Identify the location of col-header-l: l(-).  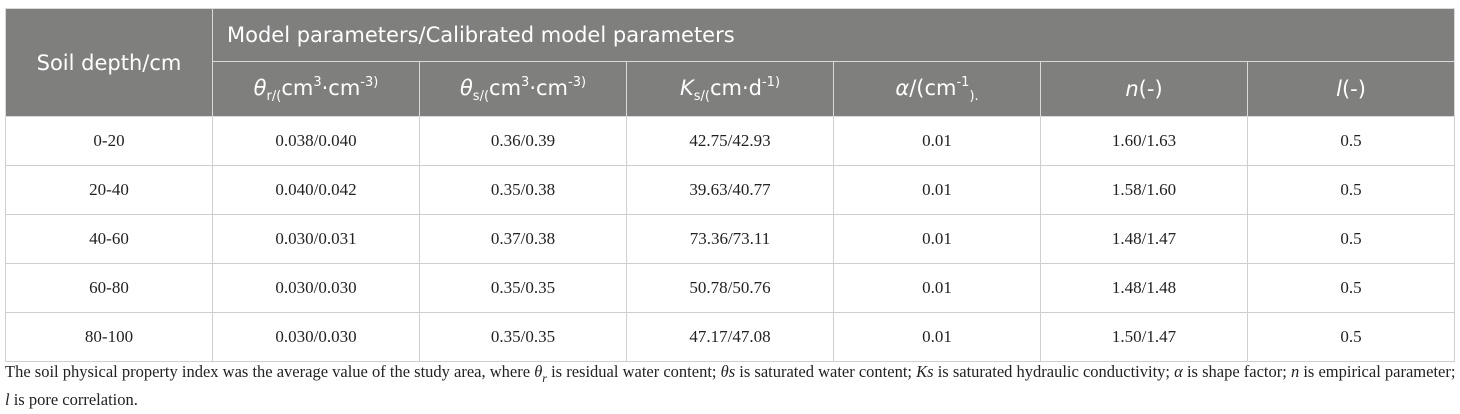
(1351, 89).